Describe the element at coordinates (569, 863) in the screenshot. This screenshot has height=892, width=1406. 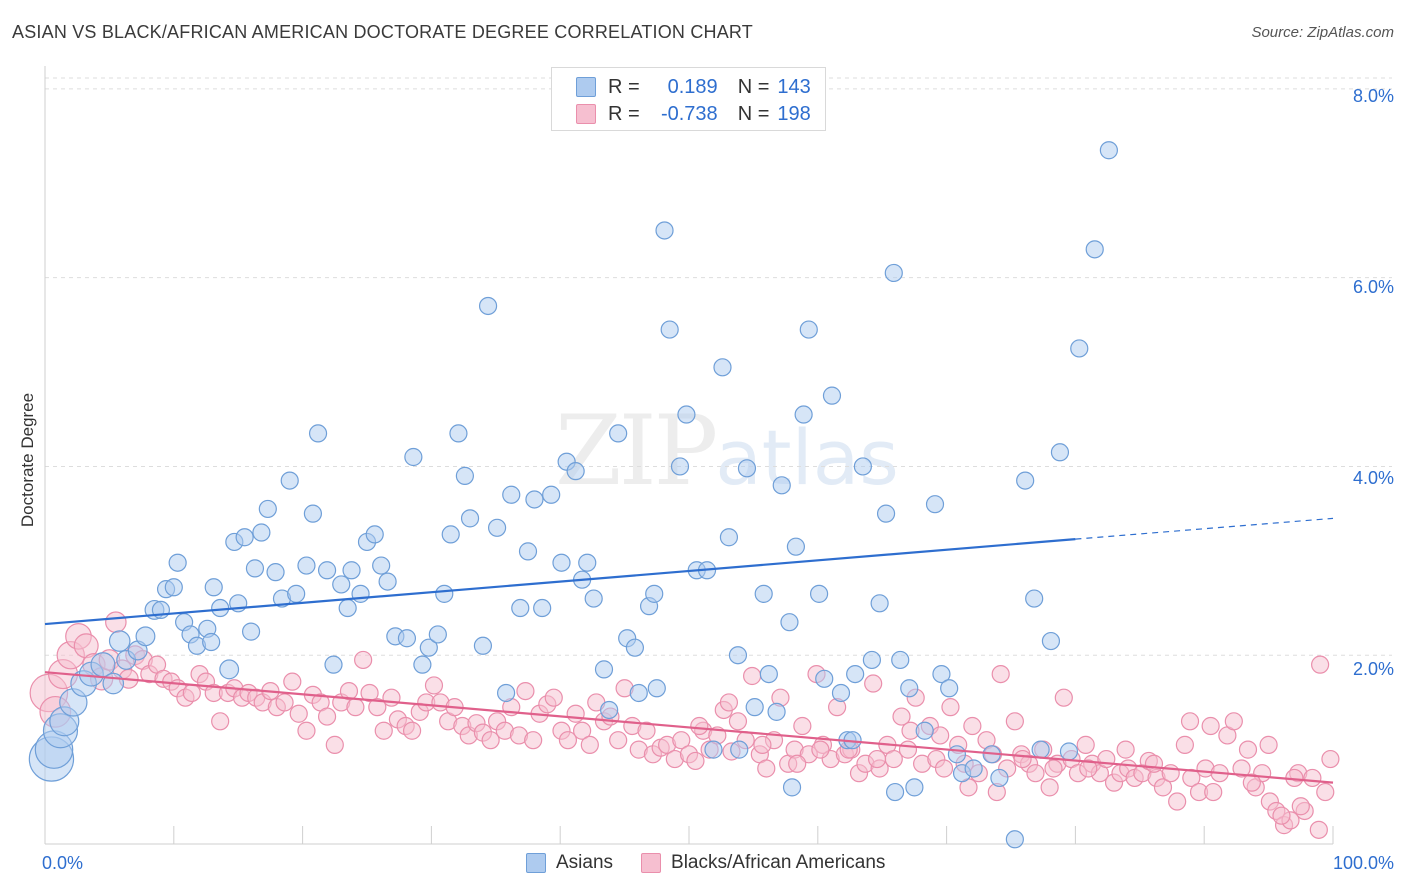
I see `legend-item-asians: Asians` at that location.